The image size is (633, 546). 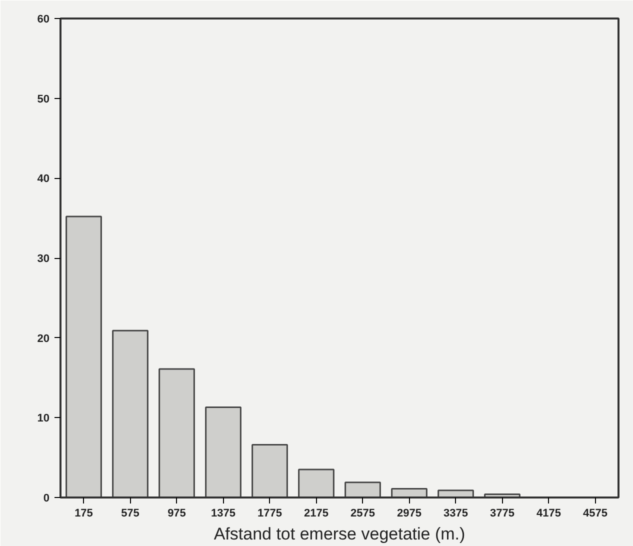 What do you see at coordinates (130, 514) in the screenshot?
I see `x-tick-label: 575` at bounding box center [130, 514].